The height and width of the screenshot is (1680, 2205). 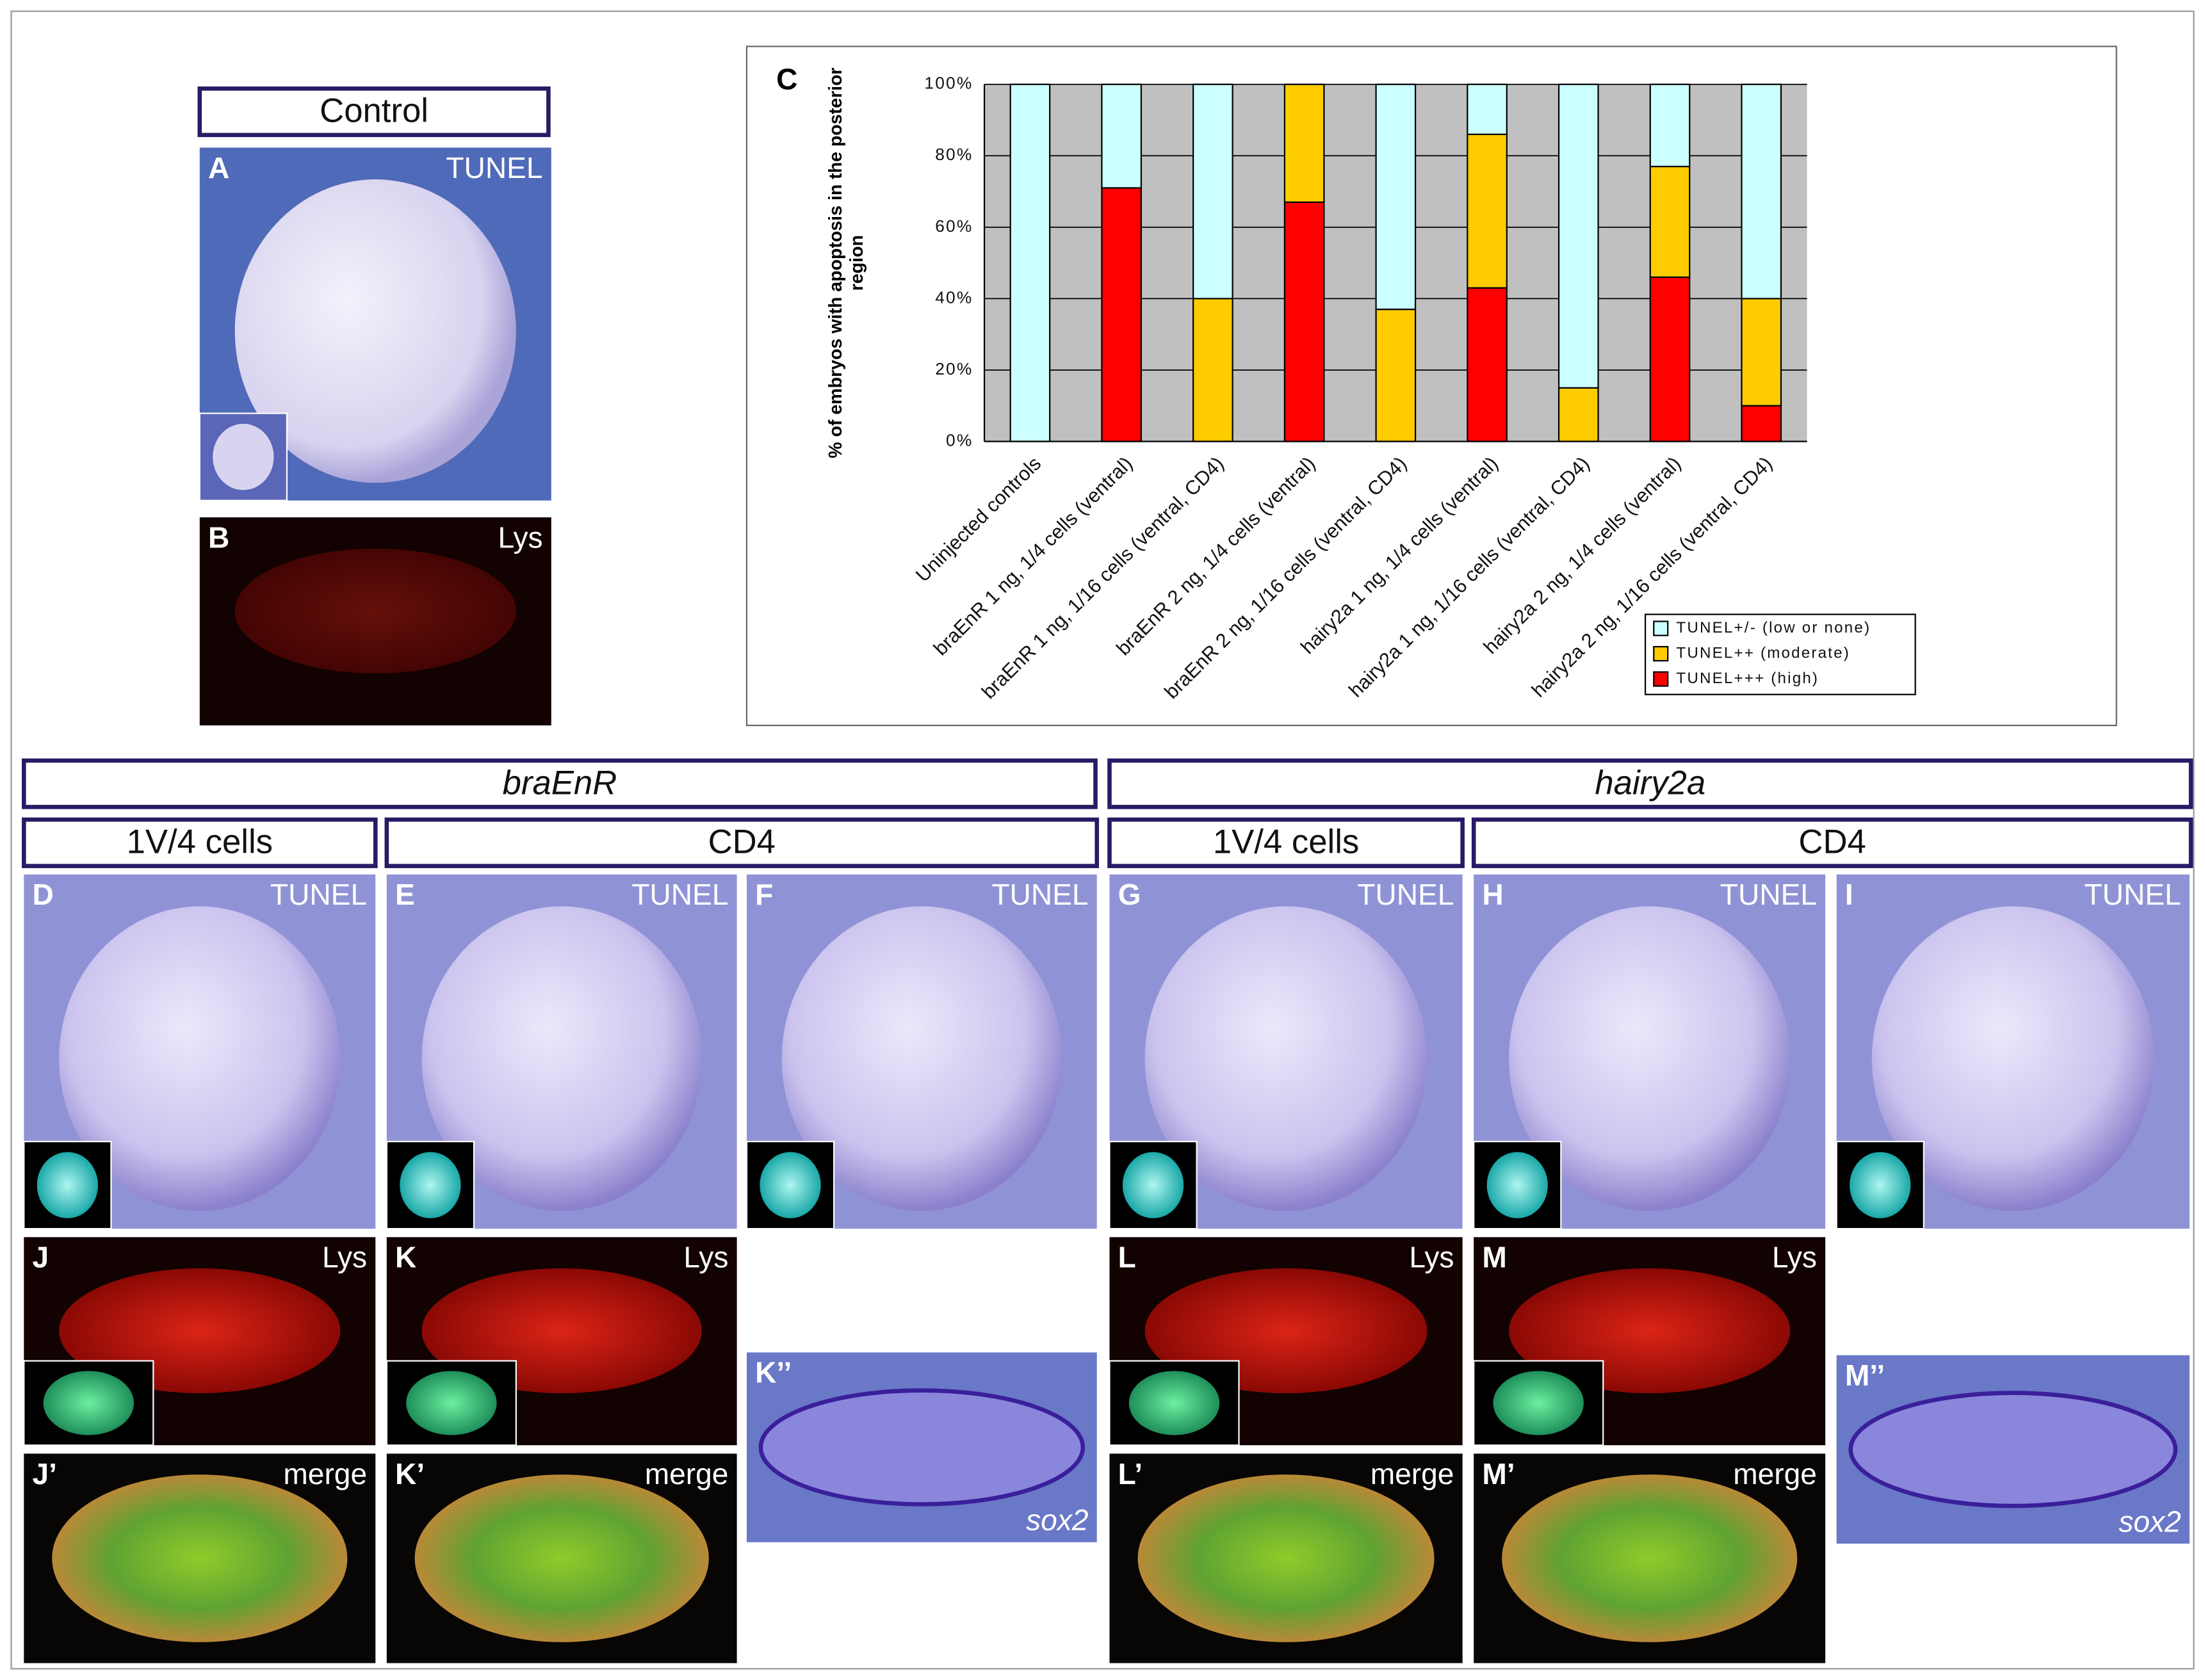 What do you see at coordinates (773, 1372) in the screenshot?
I see `panel-label: K’’` at bounding box center [773, 1372].